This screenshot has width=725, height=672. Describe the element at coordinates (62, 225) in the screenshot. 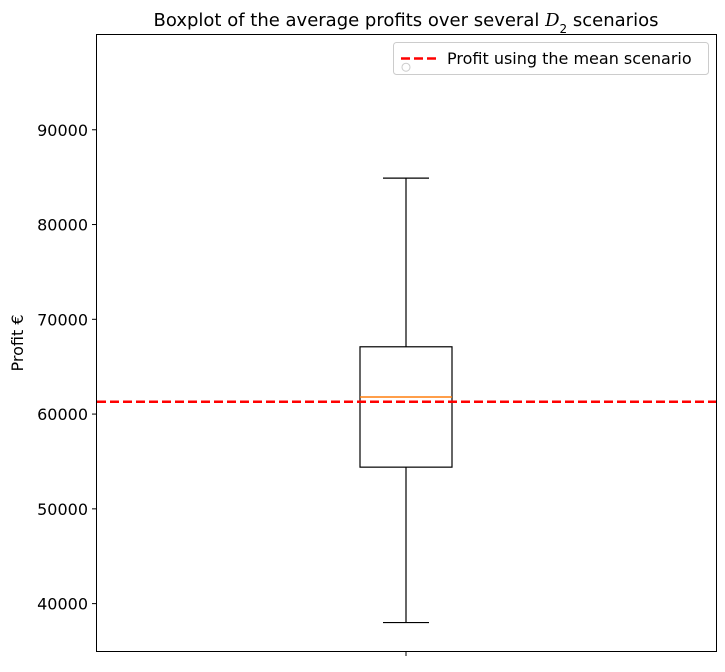

I see `y-tick-label: 80000` at that location.